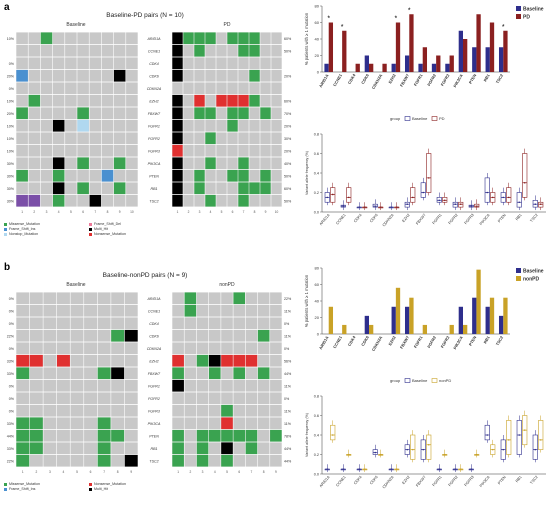  Describe the element at coordinates (132, 212) in the screenshot. I see `heat-sample-tick: 10` at that location.